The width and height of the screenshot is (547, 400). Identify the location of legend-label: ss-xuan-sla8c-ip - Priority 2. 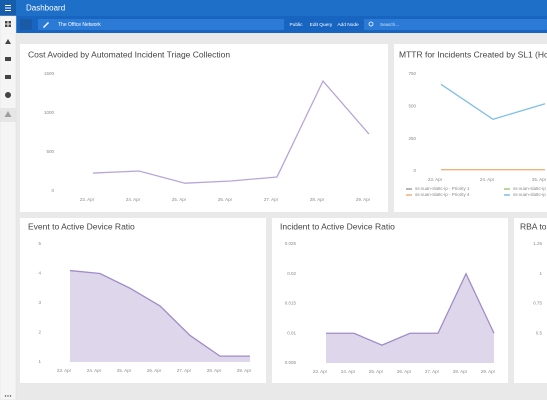
(530, 188).